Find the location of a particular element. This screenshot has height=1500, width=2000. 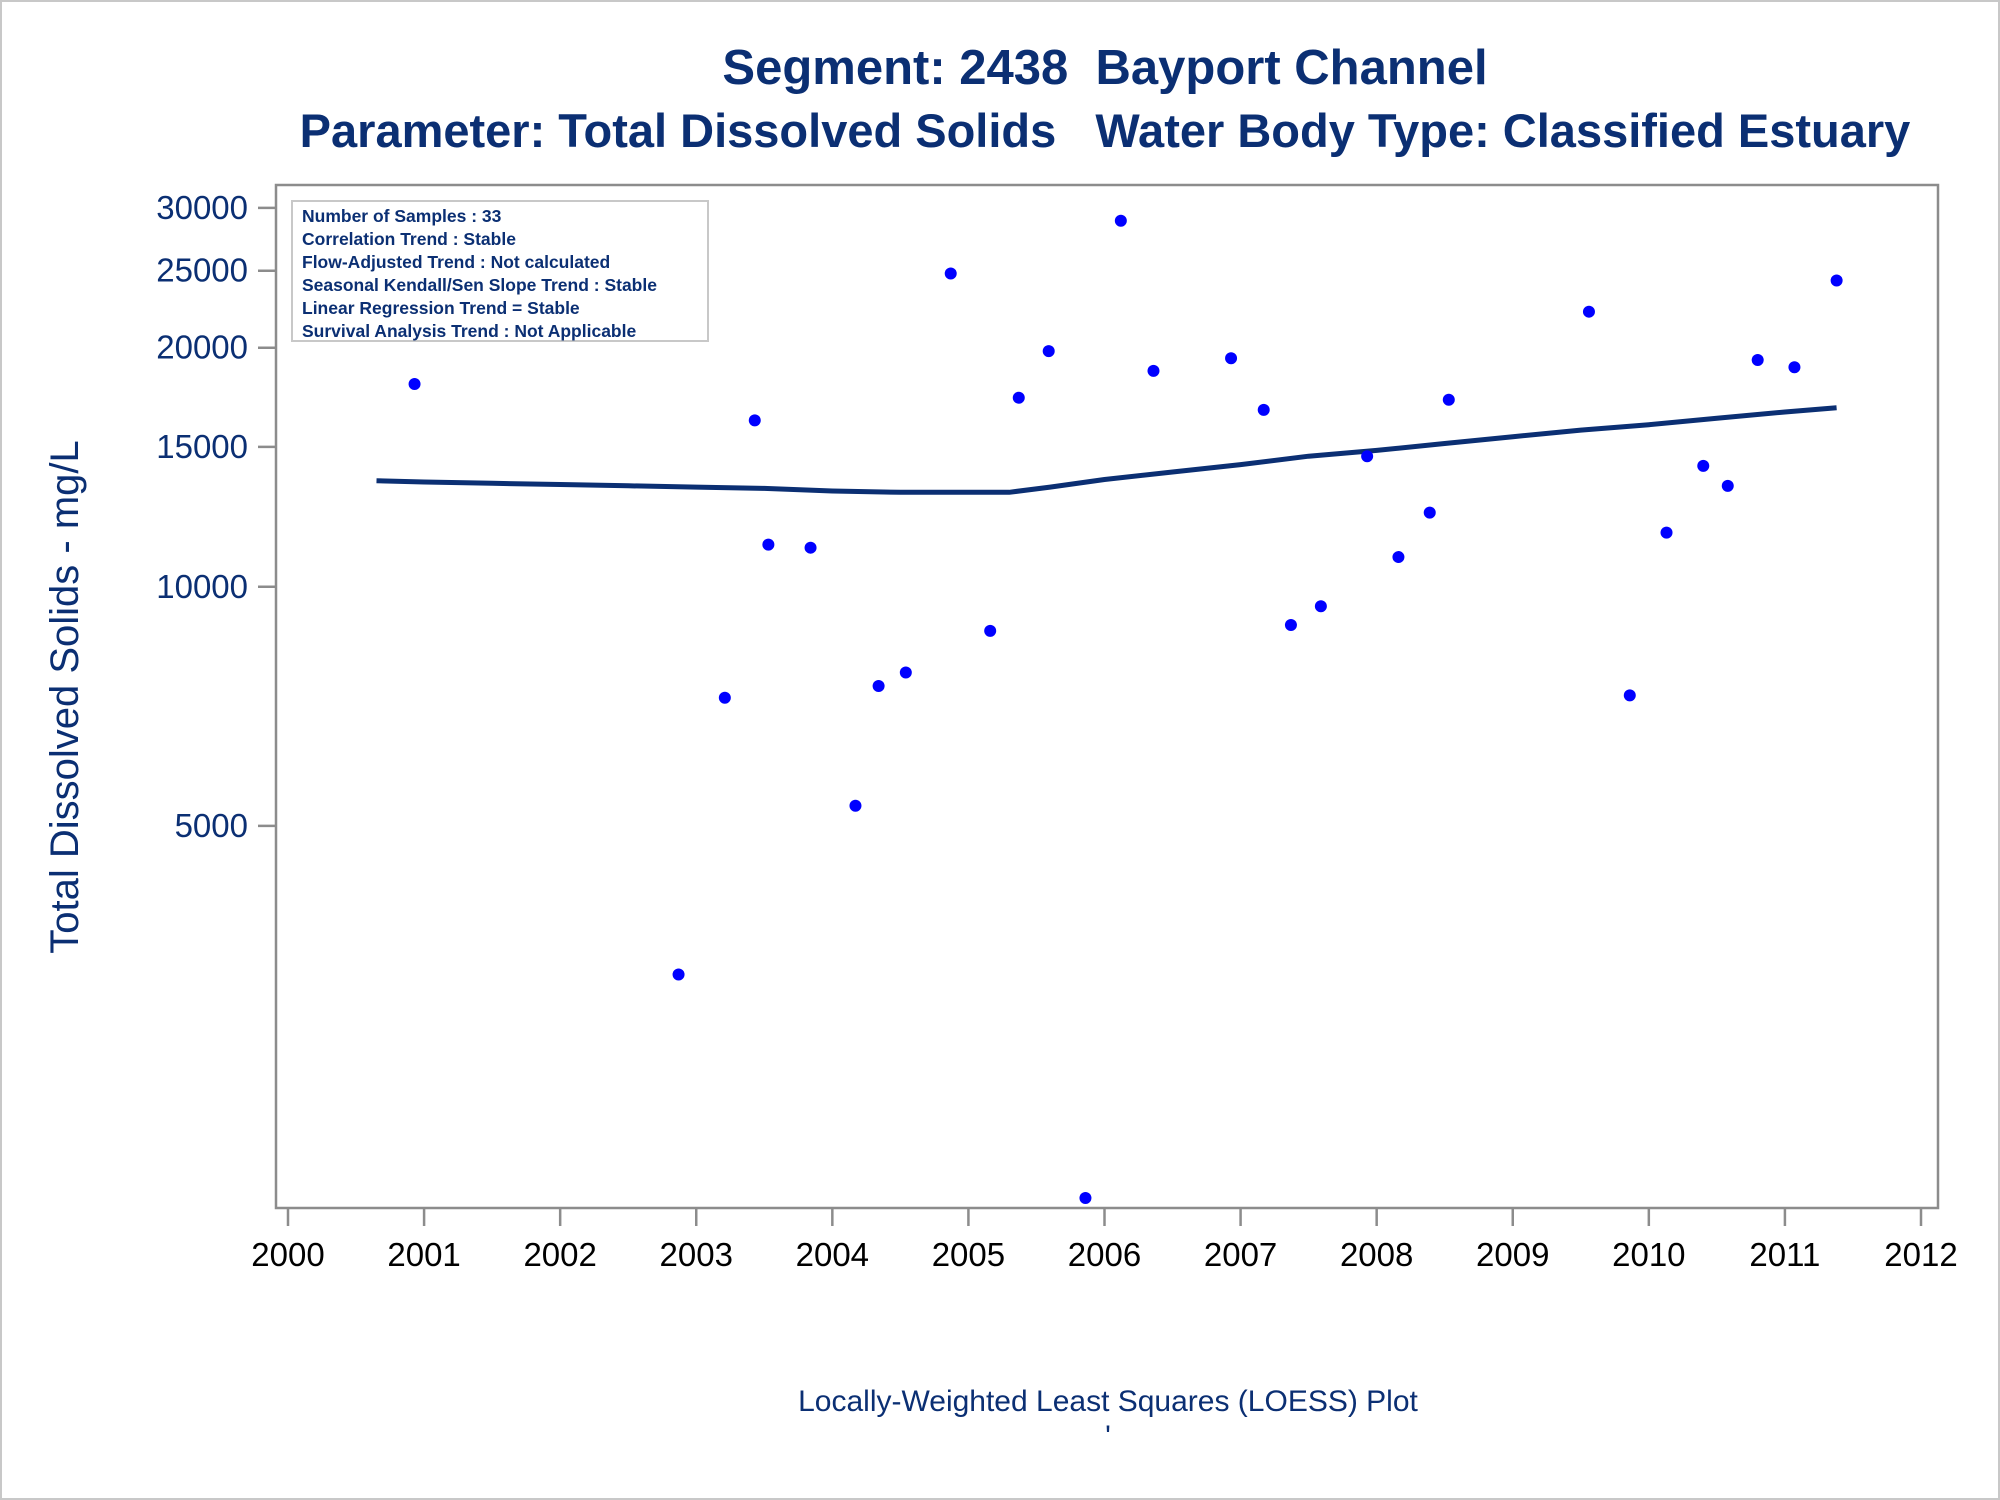

x-tick-label: 2007 is located at coordinates (1240, 1254).